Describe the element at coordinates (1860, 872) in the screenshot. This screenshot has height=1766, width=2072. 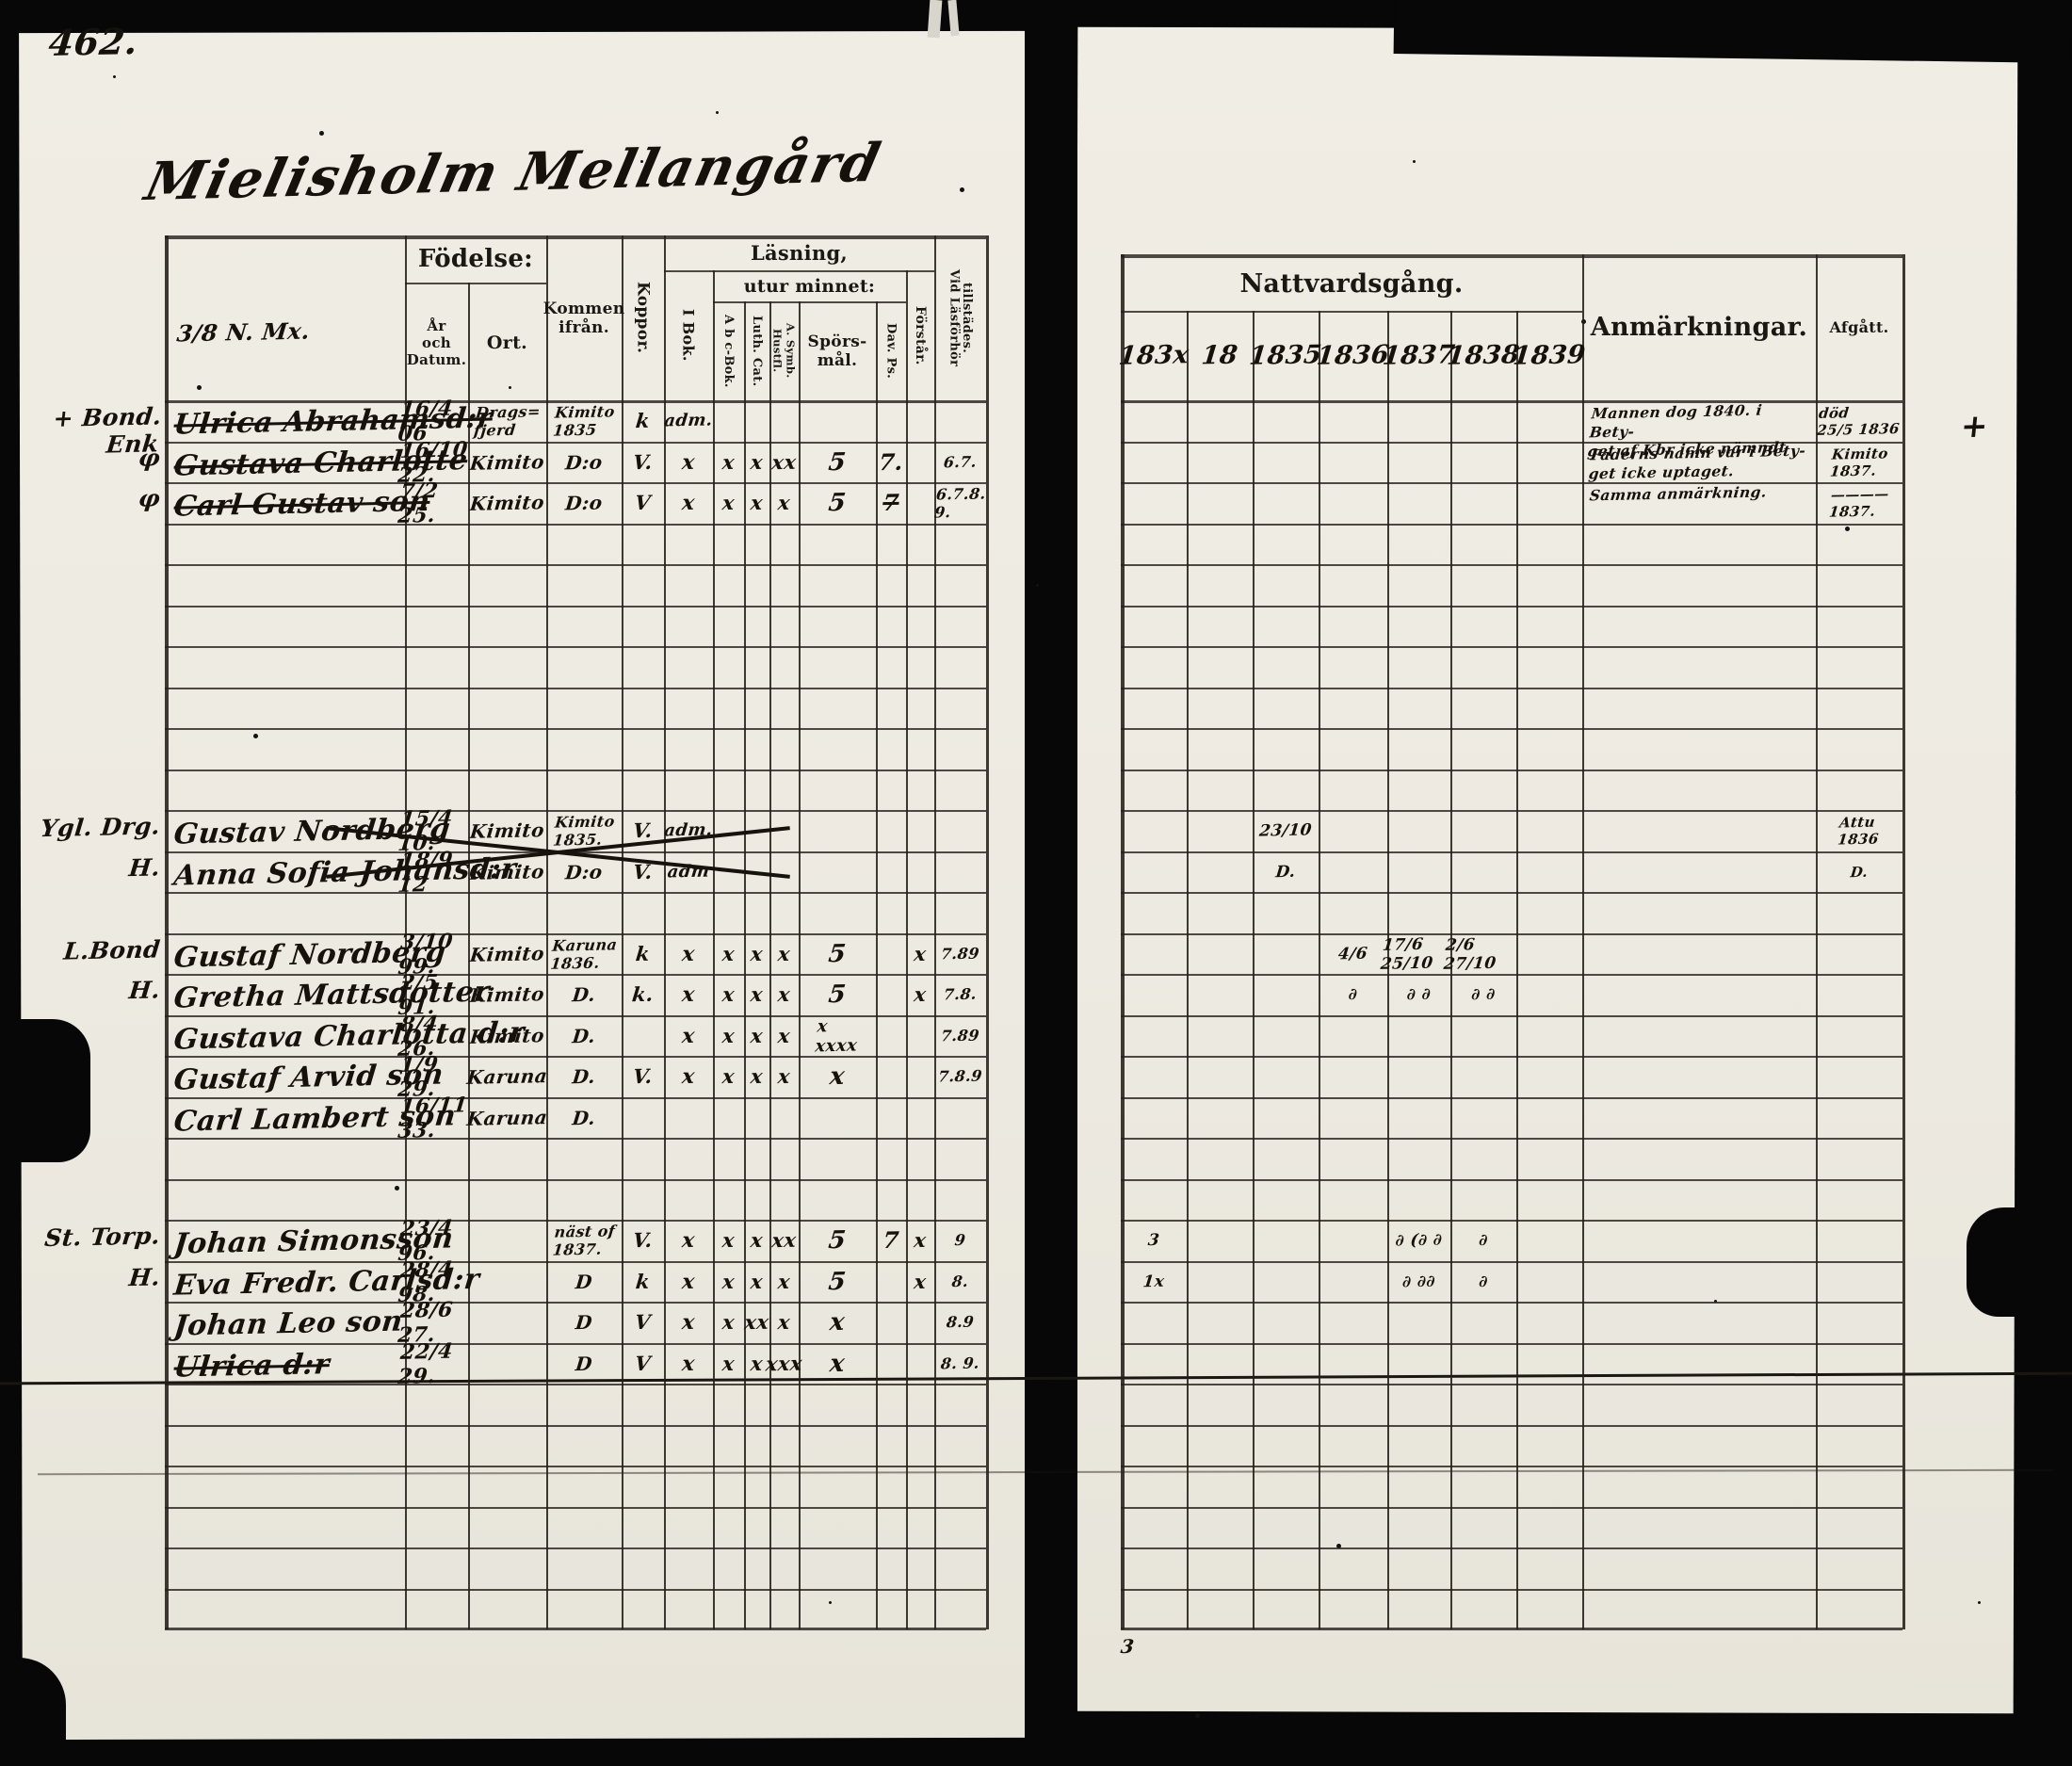
I see `departed-note: D.` at that location.